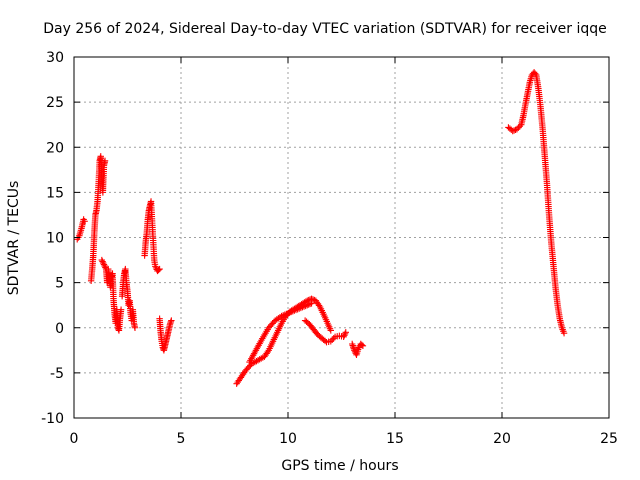 Image resolution: width=640 pixels, height=480 pixels. I want to click on y-tick-label: 0, so click(59, 329).